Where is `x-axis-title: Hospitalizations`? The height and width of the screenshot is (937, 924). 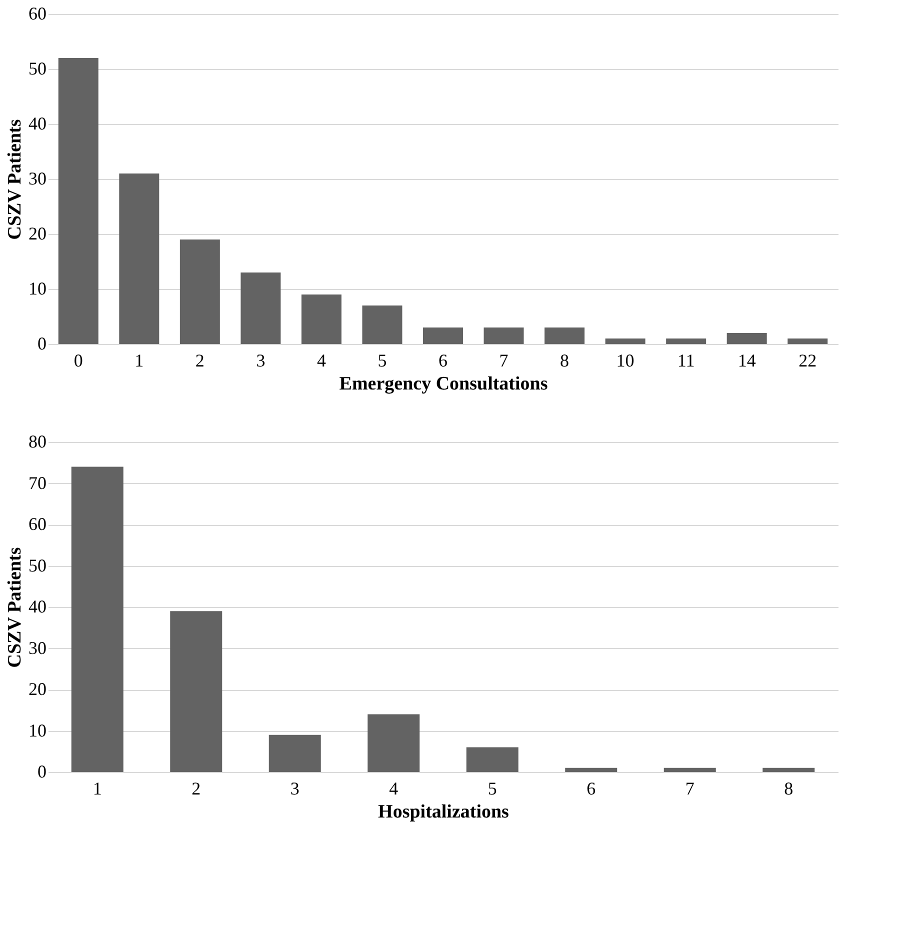 x-axis-title: Hospitalizations is located at coordinates (443, 812).